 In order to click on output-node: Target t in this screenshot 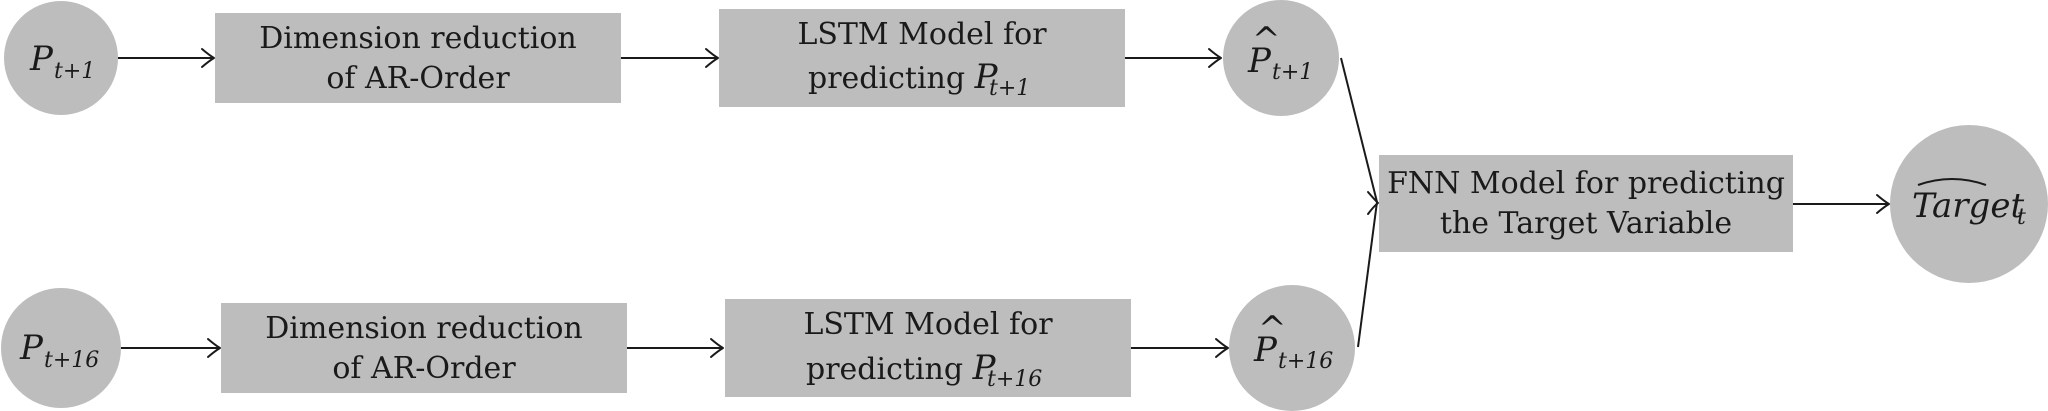, I will do `click(1969, 204)`.